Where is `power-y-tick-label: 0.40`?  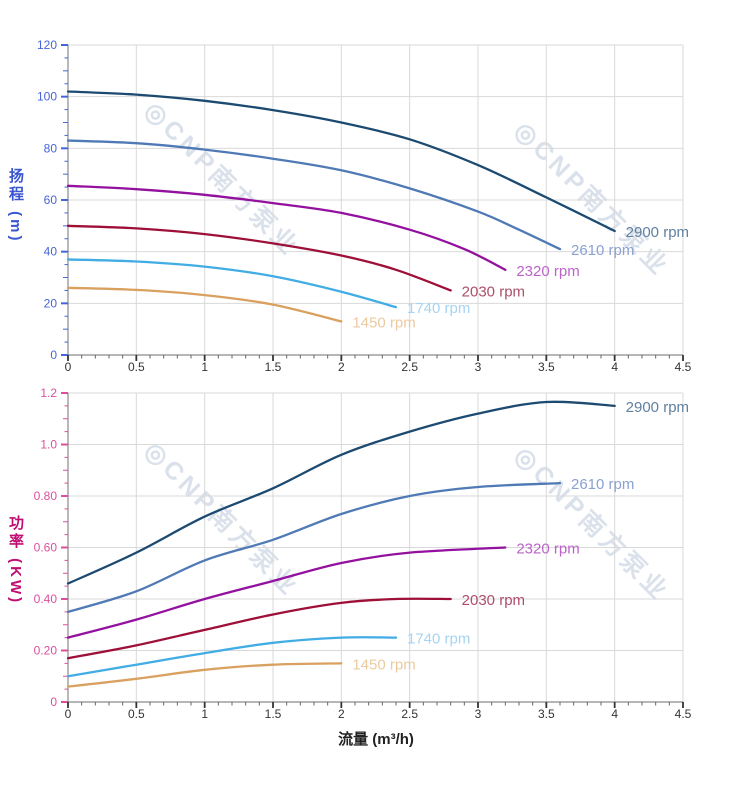 power-y-tick-label: 0.40 is located at coordinates (46, 599).